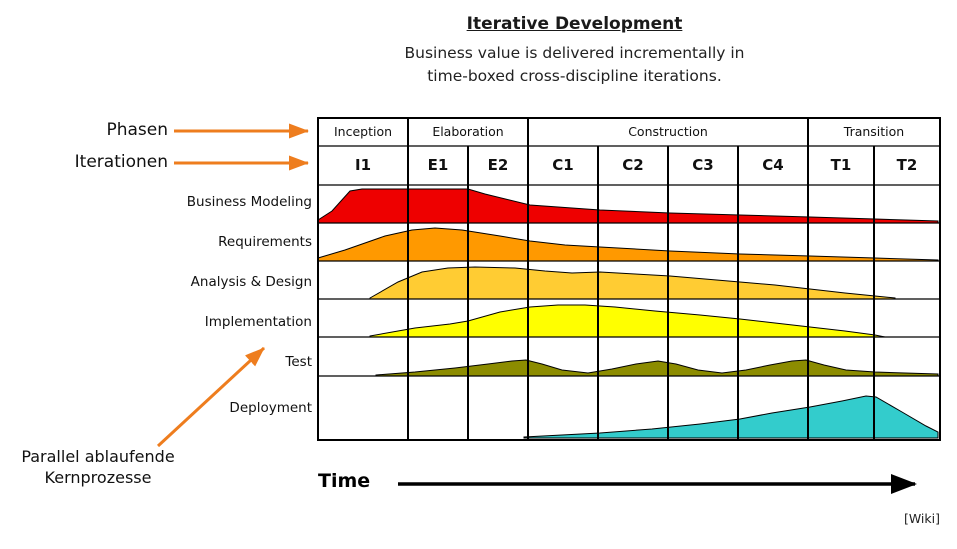 This screenshot has width=957, height=549. I want to click on label-parallel-kernprozesse: Parallel ablaufende Kernprozesse, so click(98, 467).